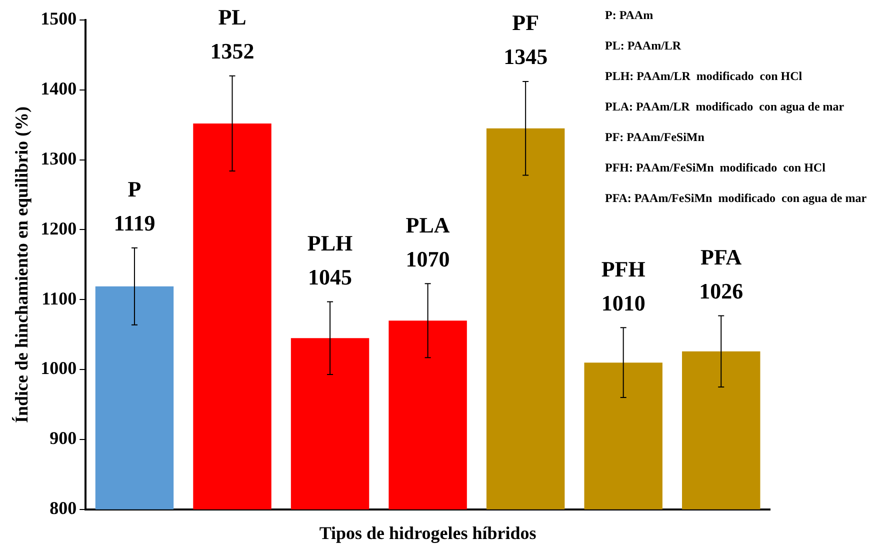  I want to click on x-tick-label: P, so click(135, 189).